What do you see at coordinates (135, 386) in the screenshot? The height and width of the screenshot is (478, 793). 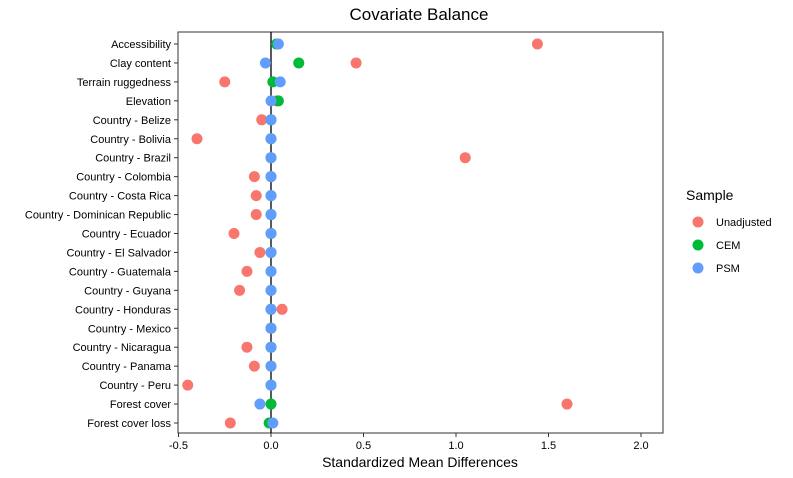 I see `y-tick-label: Country - Peru` at bounding box center [135, 386].